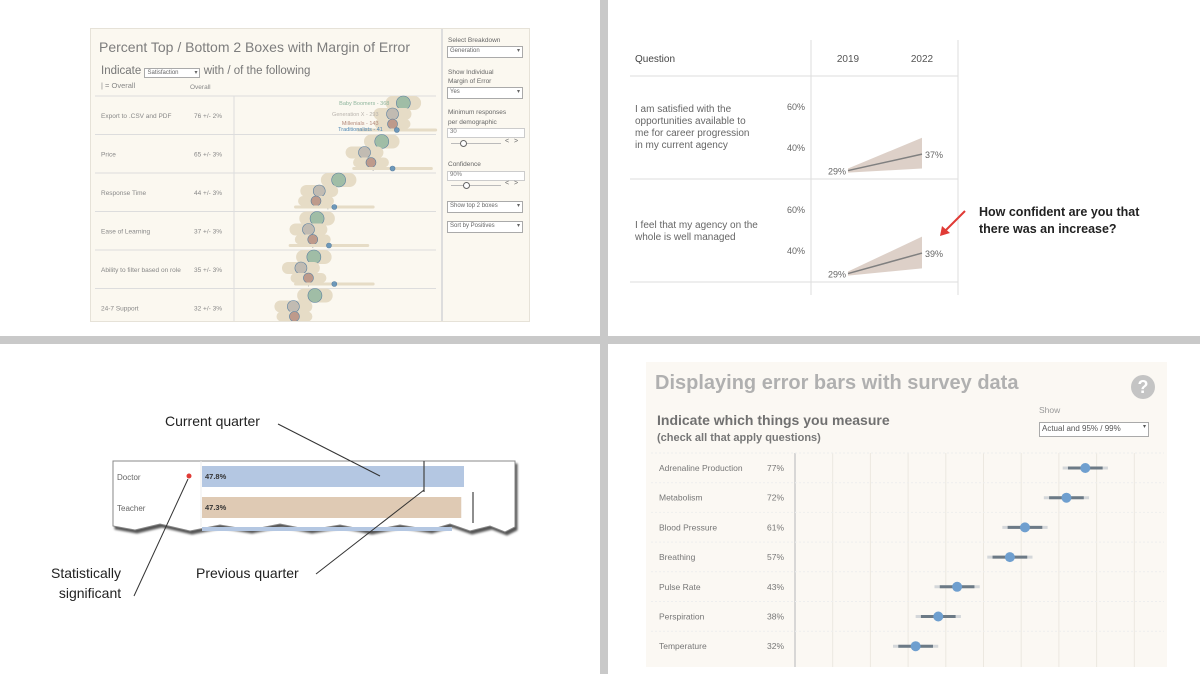 This screenshot has height=674, width=1200. I want to click on header-question: Question, so click(655, 59).